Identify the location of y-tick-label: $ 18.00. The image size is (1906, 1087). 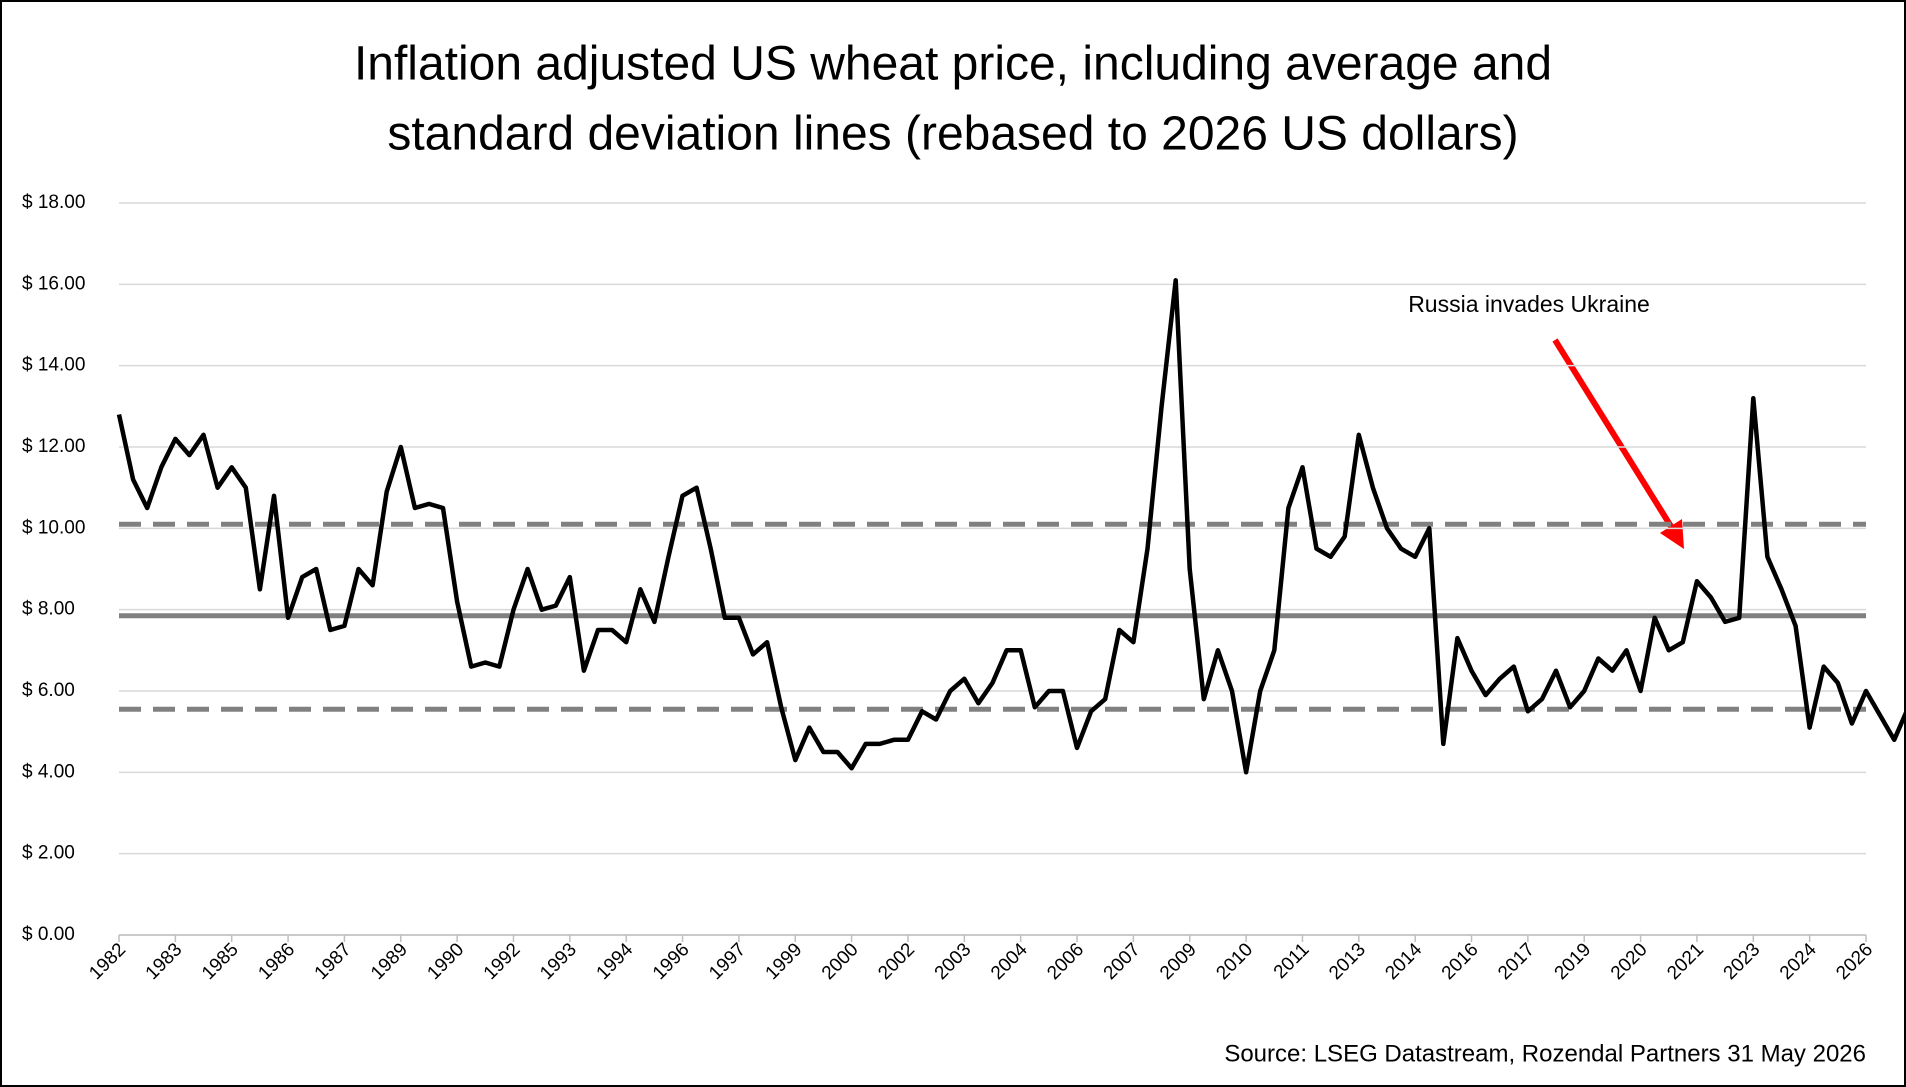
(53, 202).